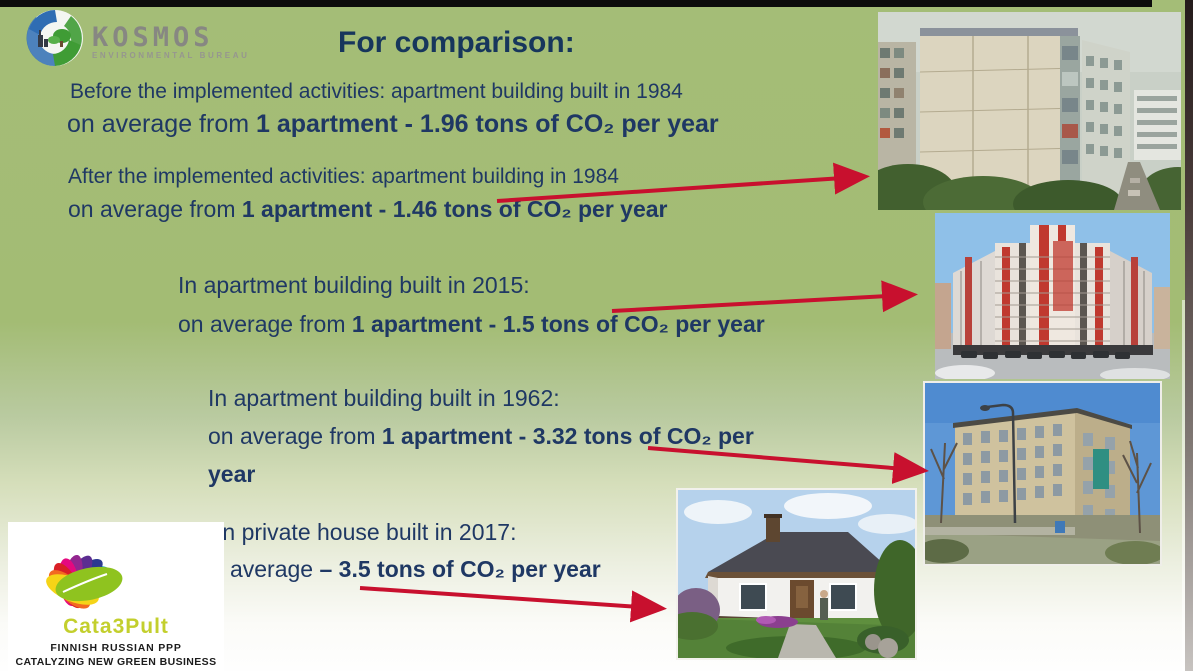  Describe the element at coordinates (295, 436) in the screenshot. I see `building-1962-prefix: on average from` at that location.